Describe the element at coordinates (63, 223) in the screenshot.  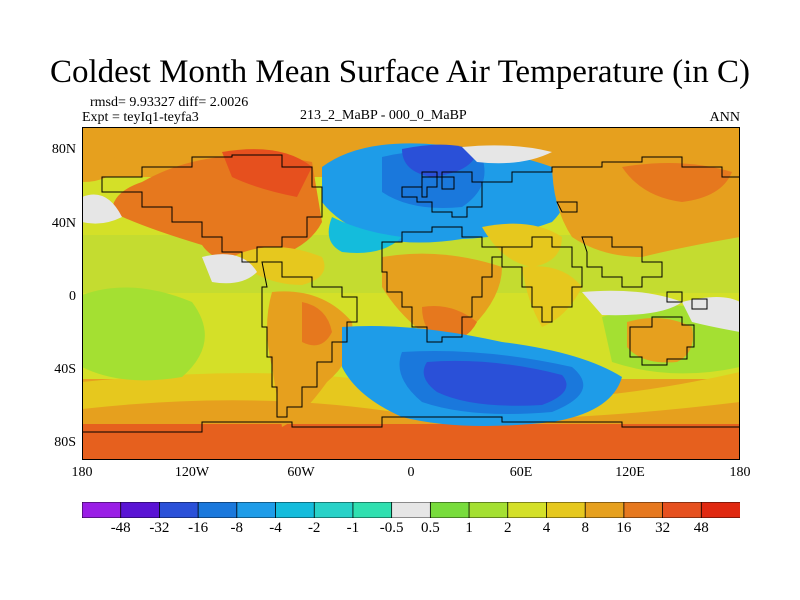
I see `y-tick-label: 40N` at that location.